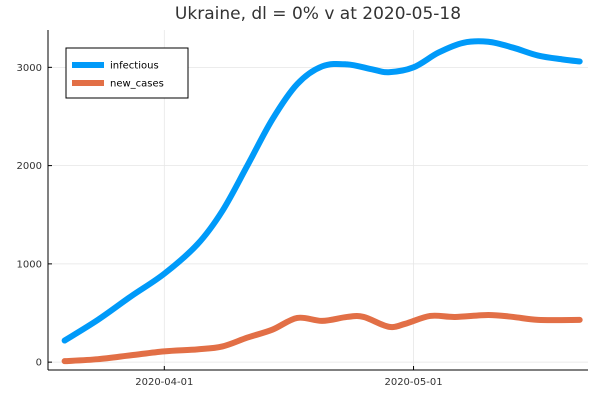 This screenshot has height=400, width=600. What do you see at coordinates (318, 14) in the screenshot?
I see `chart-title: Ukraine, dl = 0% v at 2020-05-18` at bounding box center [318, 14].